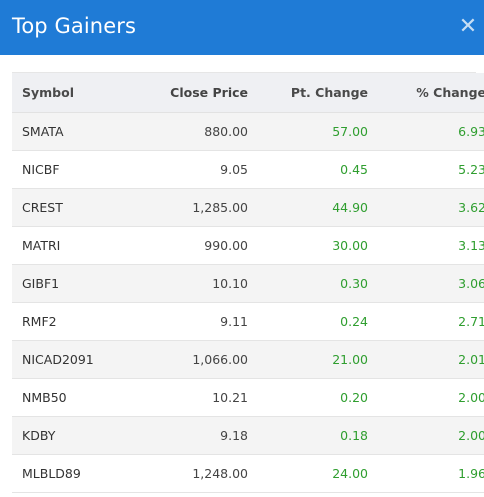 The height and width of the screenshot is (497, 484). Describe the element at coordinates (198, 93) in the screenshot. I see `column-header-close-price: Close Price` at that location.